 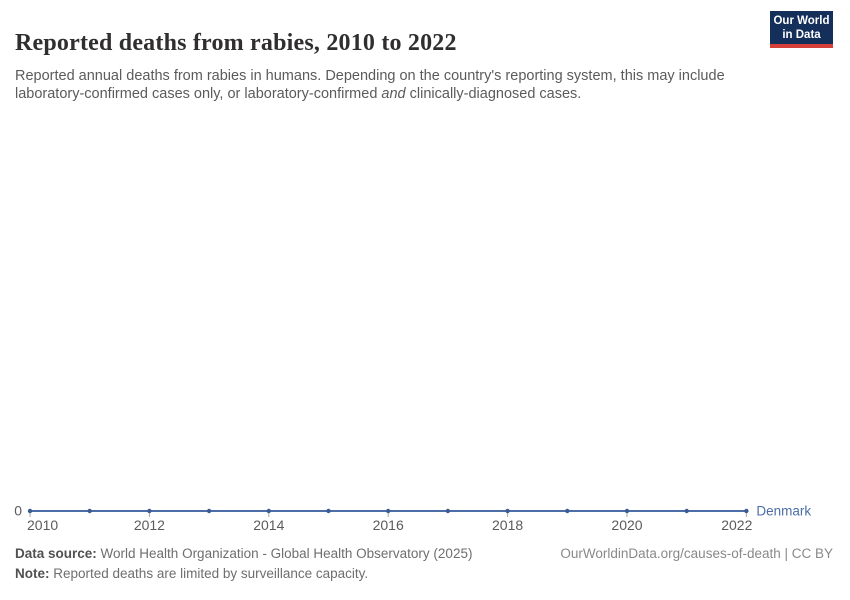 I want to click on owid-logo-line1: Our World, so click(x=801, y=21).